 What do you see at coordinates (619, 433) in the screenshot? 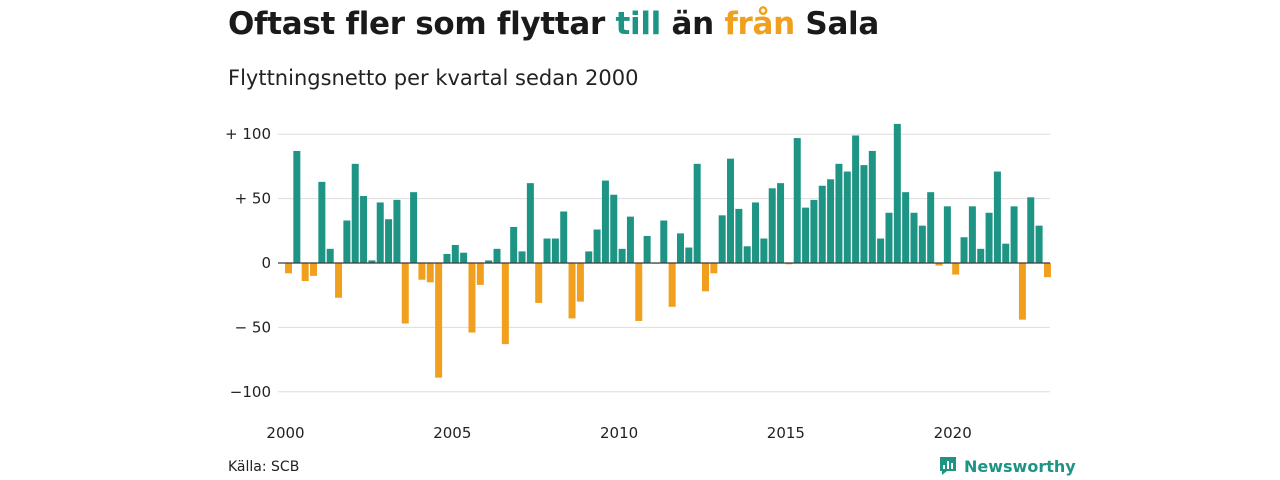
I see `x-tick-label: 2010` at bounding box center [619, 433].